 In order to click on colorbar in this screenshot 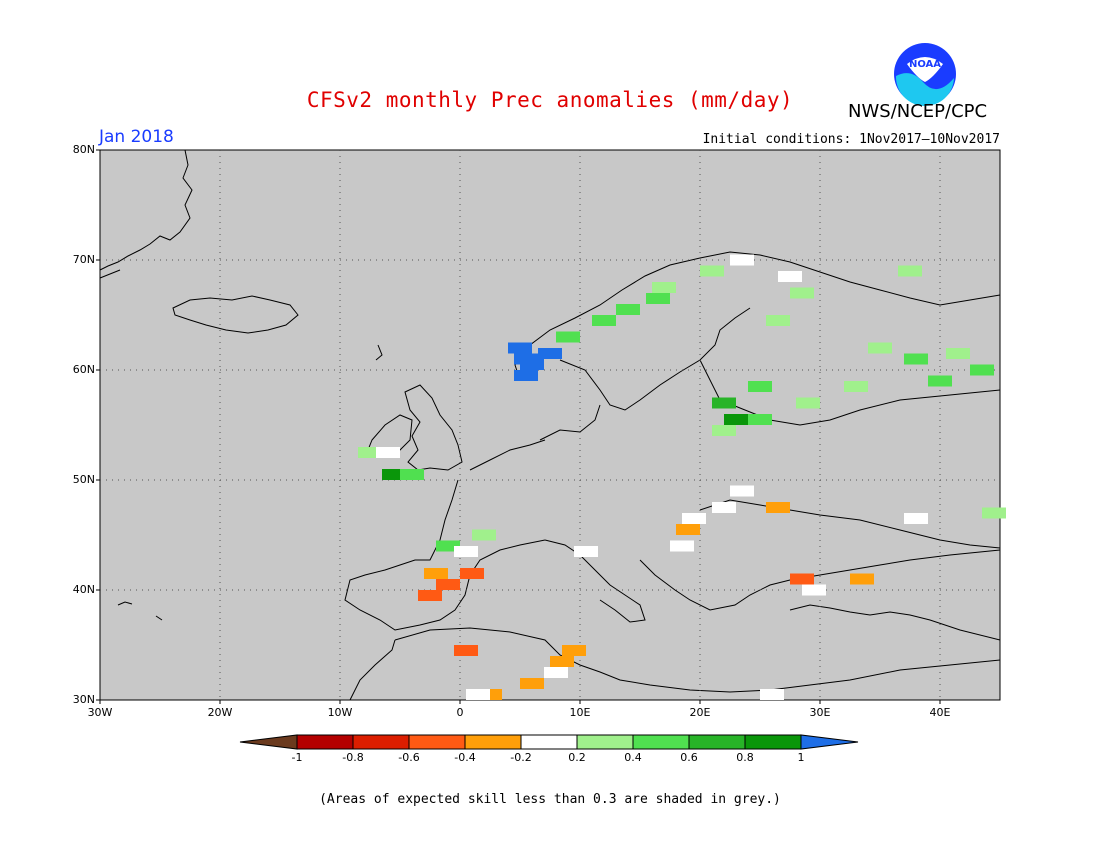, I will do `click(549, 742)`.